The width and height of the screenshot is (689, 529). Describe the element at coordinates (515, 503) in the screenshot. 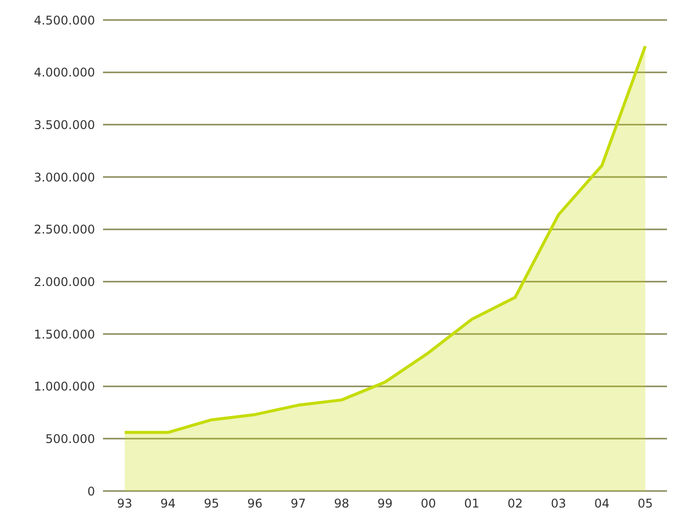

I see `x-tick-label: 02` at that location.